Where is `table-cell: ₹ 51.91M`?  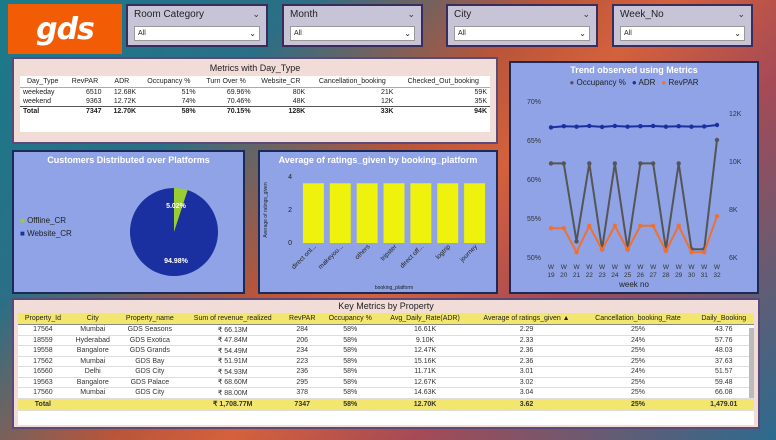 table-cell: ₹ 51.91M is located at coordinates (232, 361).